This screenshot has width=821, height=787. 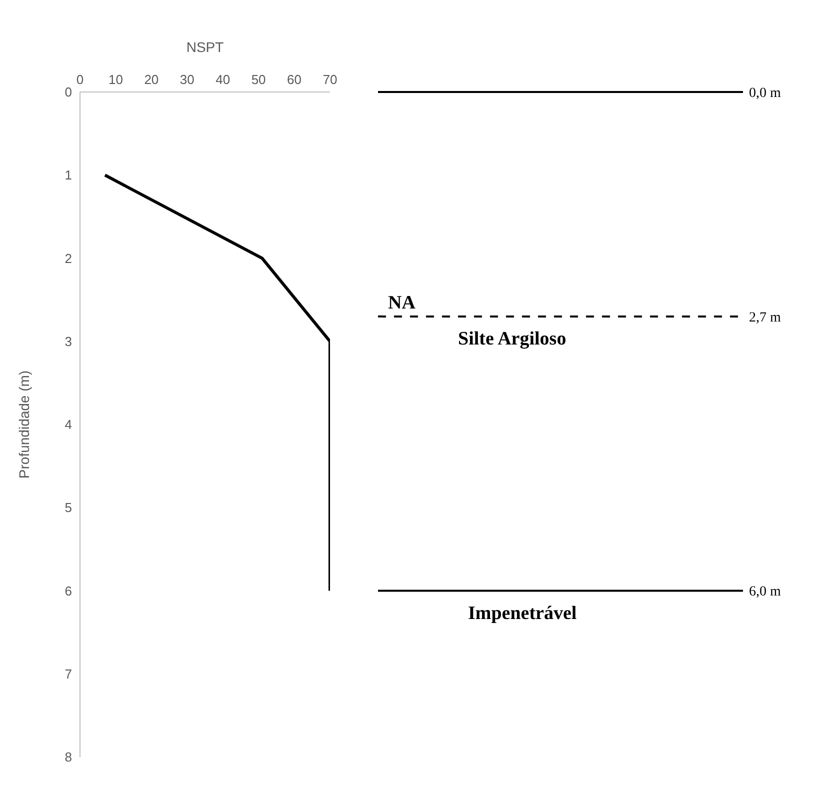 What do you see at coordinates (80, 79) in the screenshot?
I see `x-tick-label: 0` at bounding box center [80, 79].